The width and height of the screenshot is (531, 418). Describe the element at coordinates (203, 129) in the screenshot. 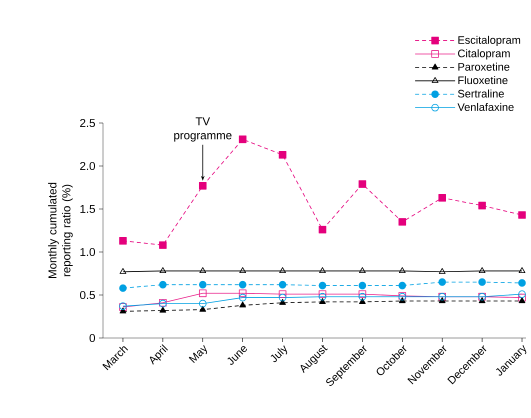

I see `annotation: TV programme` at that location.